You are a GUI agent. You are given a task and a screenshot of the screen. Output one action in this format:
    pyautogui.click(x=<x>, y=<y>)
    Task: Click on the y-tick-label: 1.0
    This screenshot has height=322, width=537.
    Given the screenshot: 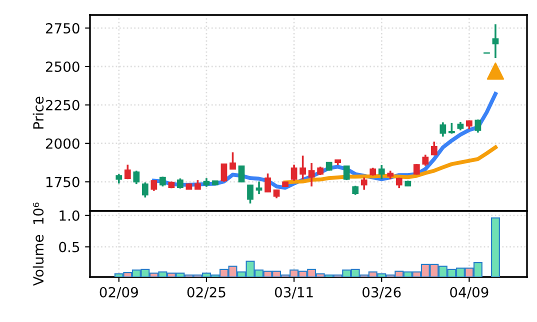 What is the action you would take?
    pyautogui.click(x=70, y=215)
    